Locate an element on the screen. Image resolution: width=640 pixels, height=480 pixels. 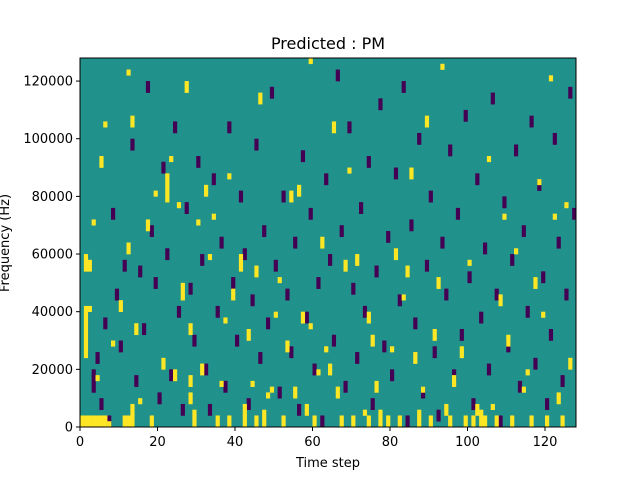
y-tick-label: 40000 is located at coordinates (52, 312).